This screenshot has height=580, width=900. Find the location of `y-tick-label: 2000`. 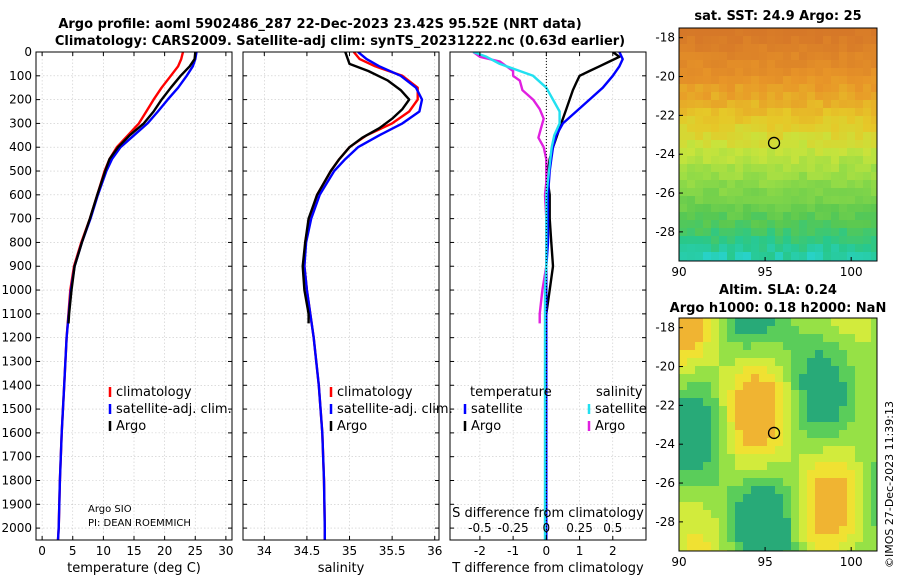

y-tick-label: 2000 is located at coordinates (16, 528).